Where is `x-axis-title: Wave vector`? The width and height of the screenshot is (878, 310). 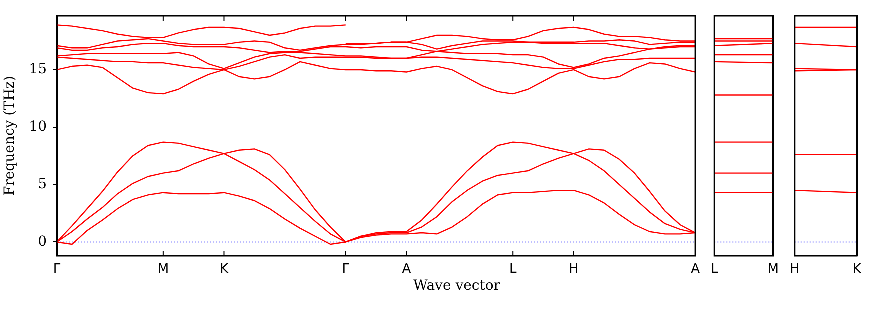
x-axis-title: Wave vector is located at coordinates (457, 286).